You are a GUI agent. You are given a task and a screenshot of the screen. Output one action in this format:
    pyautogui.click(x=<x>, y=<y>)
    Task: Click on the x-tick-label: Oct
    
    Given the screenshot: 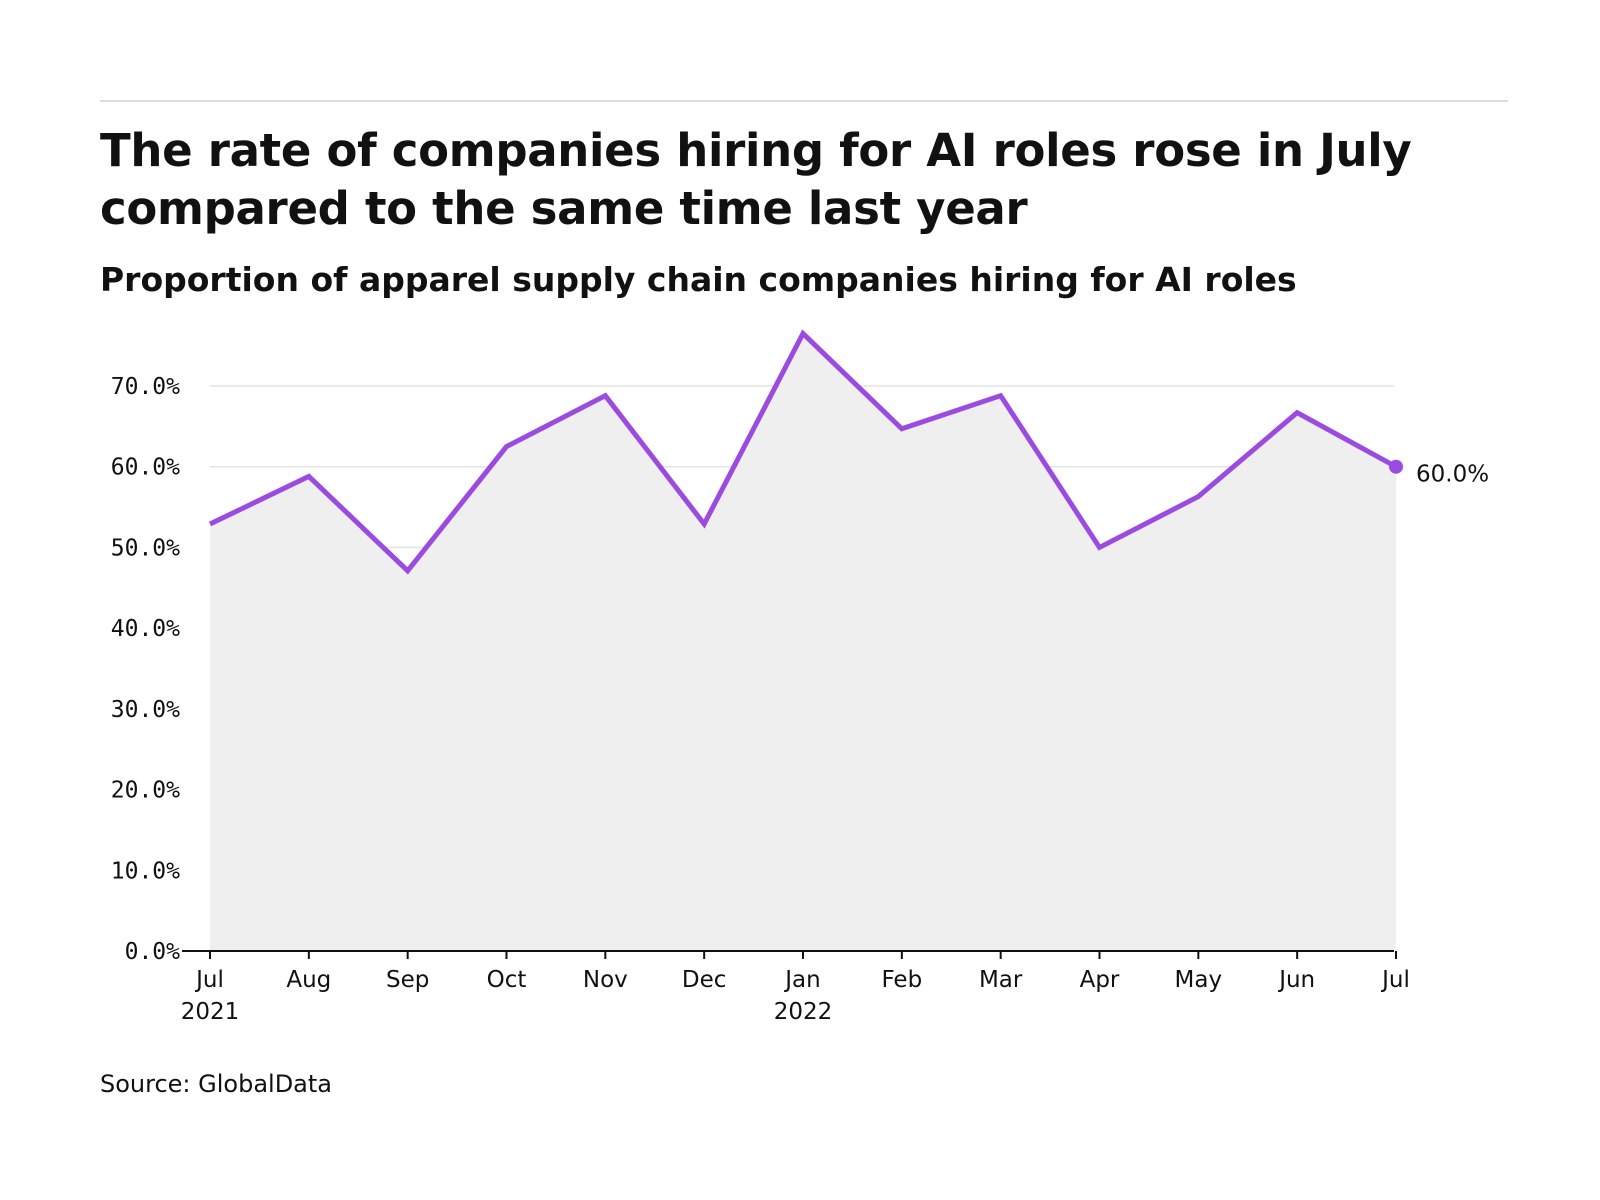 What is the action you would take?
    pyautogui.click(x=507, y=980)
    